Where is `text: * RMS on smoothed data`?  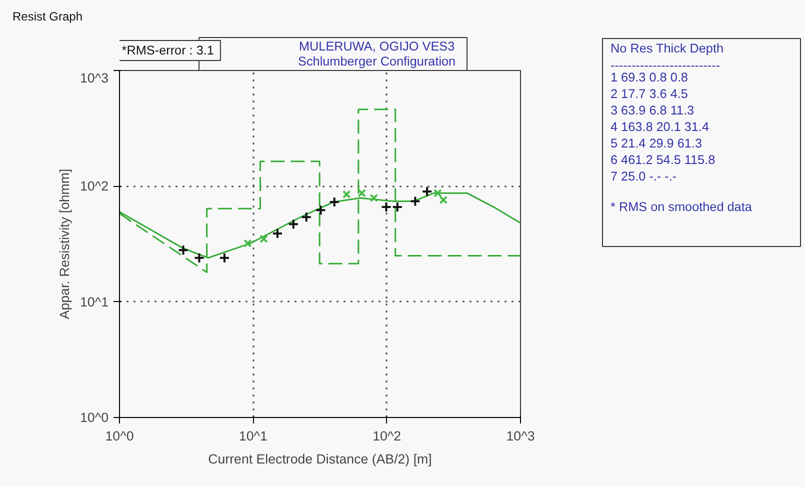
text: * RMS on smoothed data is located at coordinates (681, 207).